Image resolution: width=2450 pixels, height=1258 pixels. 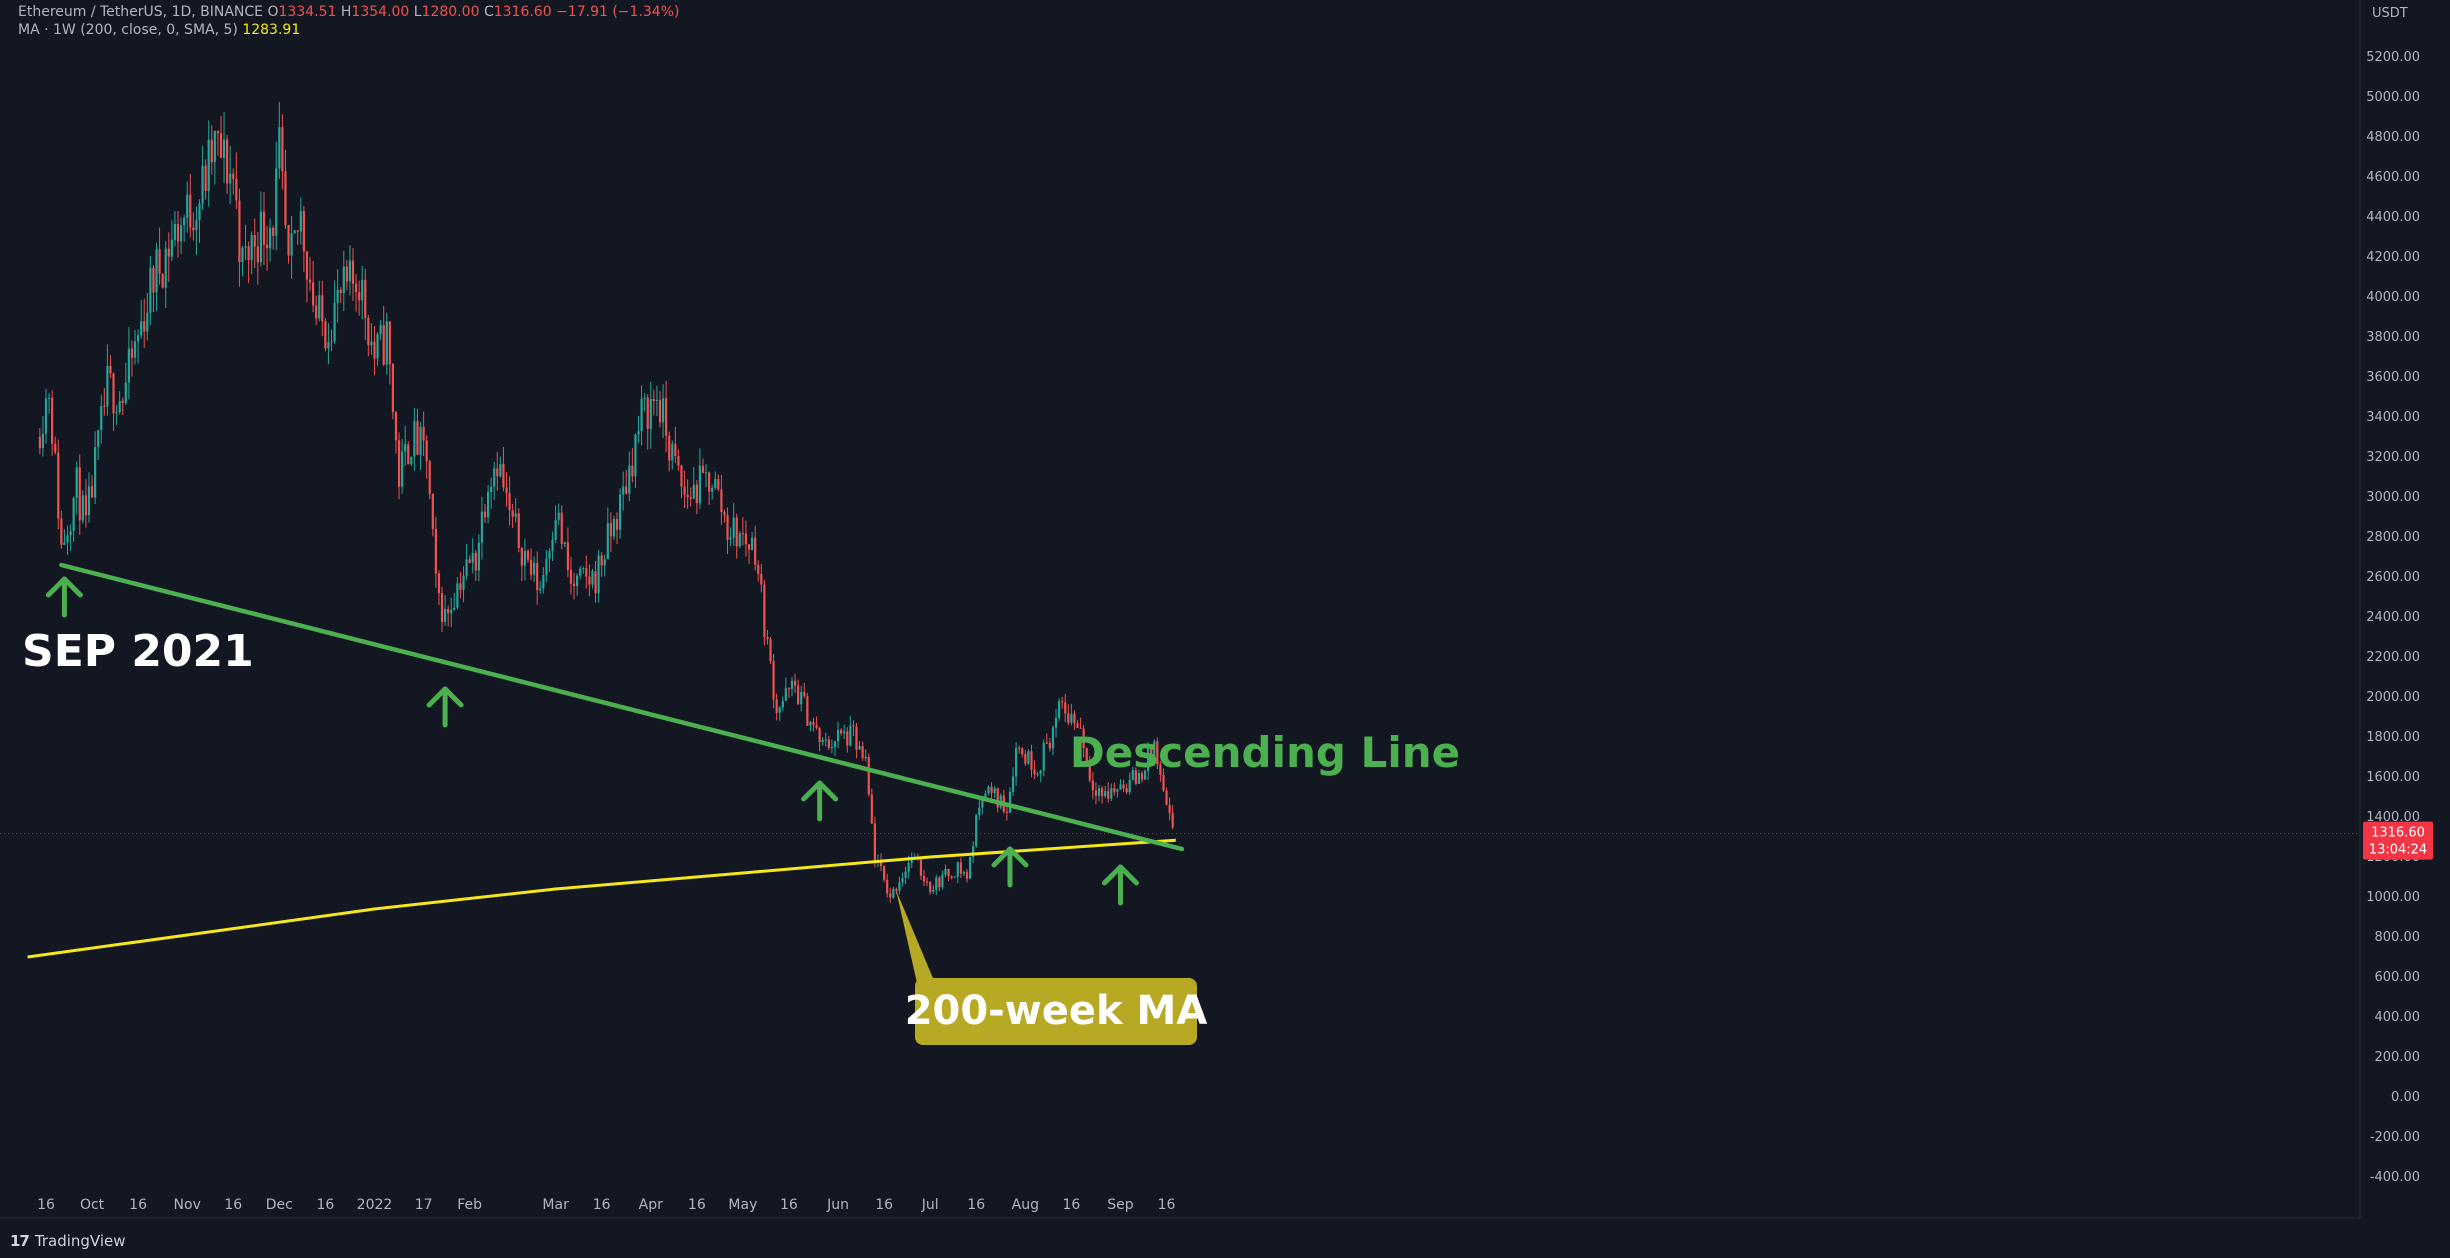 I want to click on y-tick-label: -200.00, so click(x=2395, y=1137).